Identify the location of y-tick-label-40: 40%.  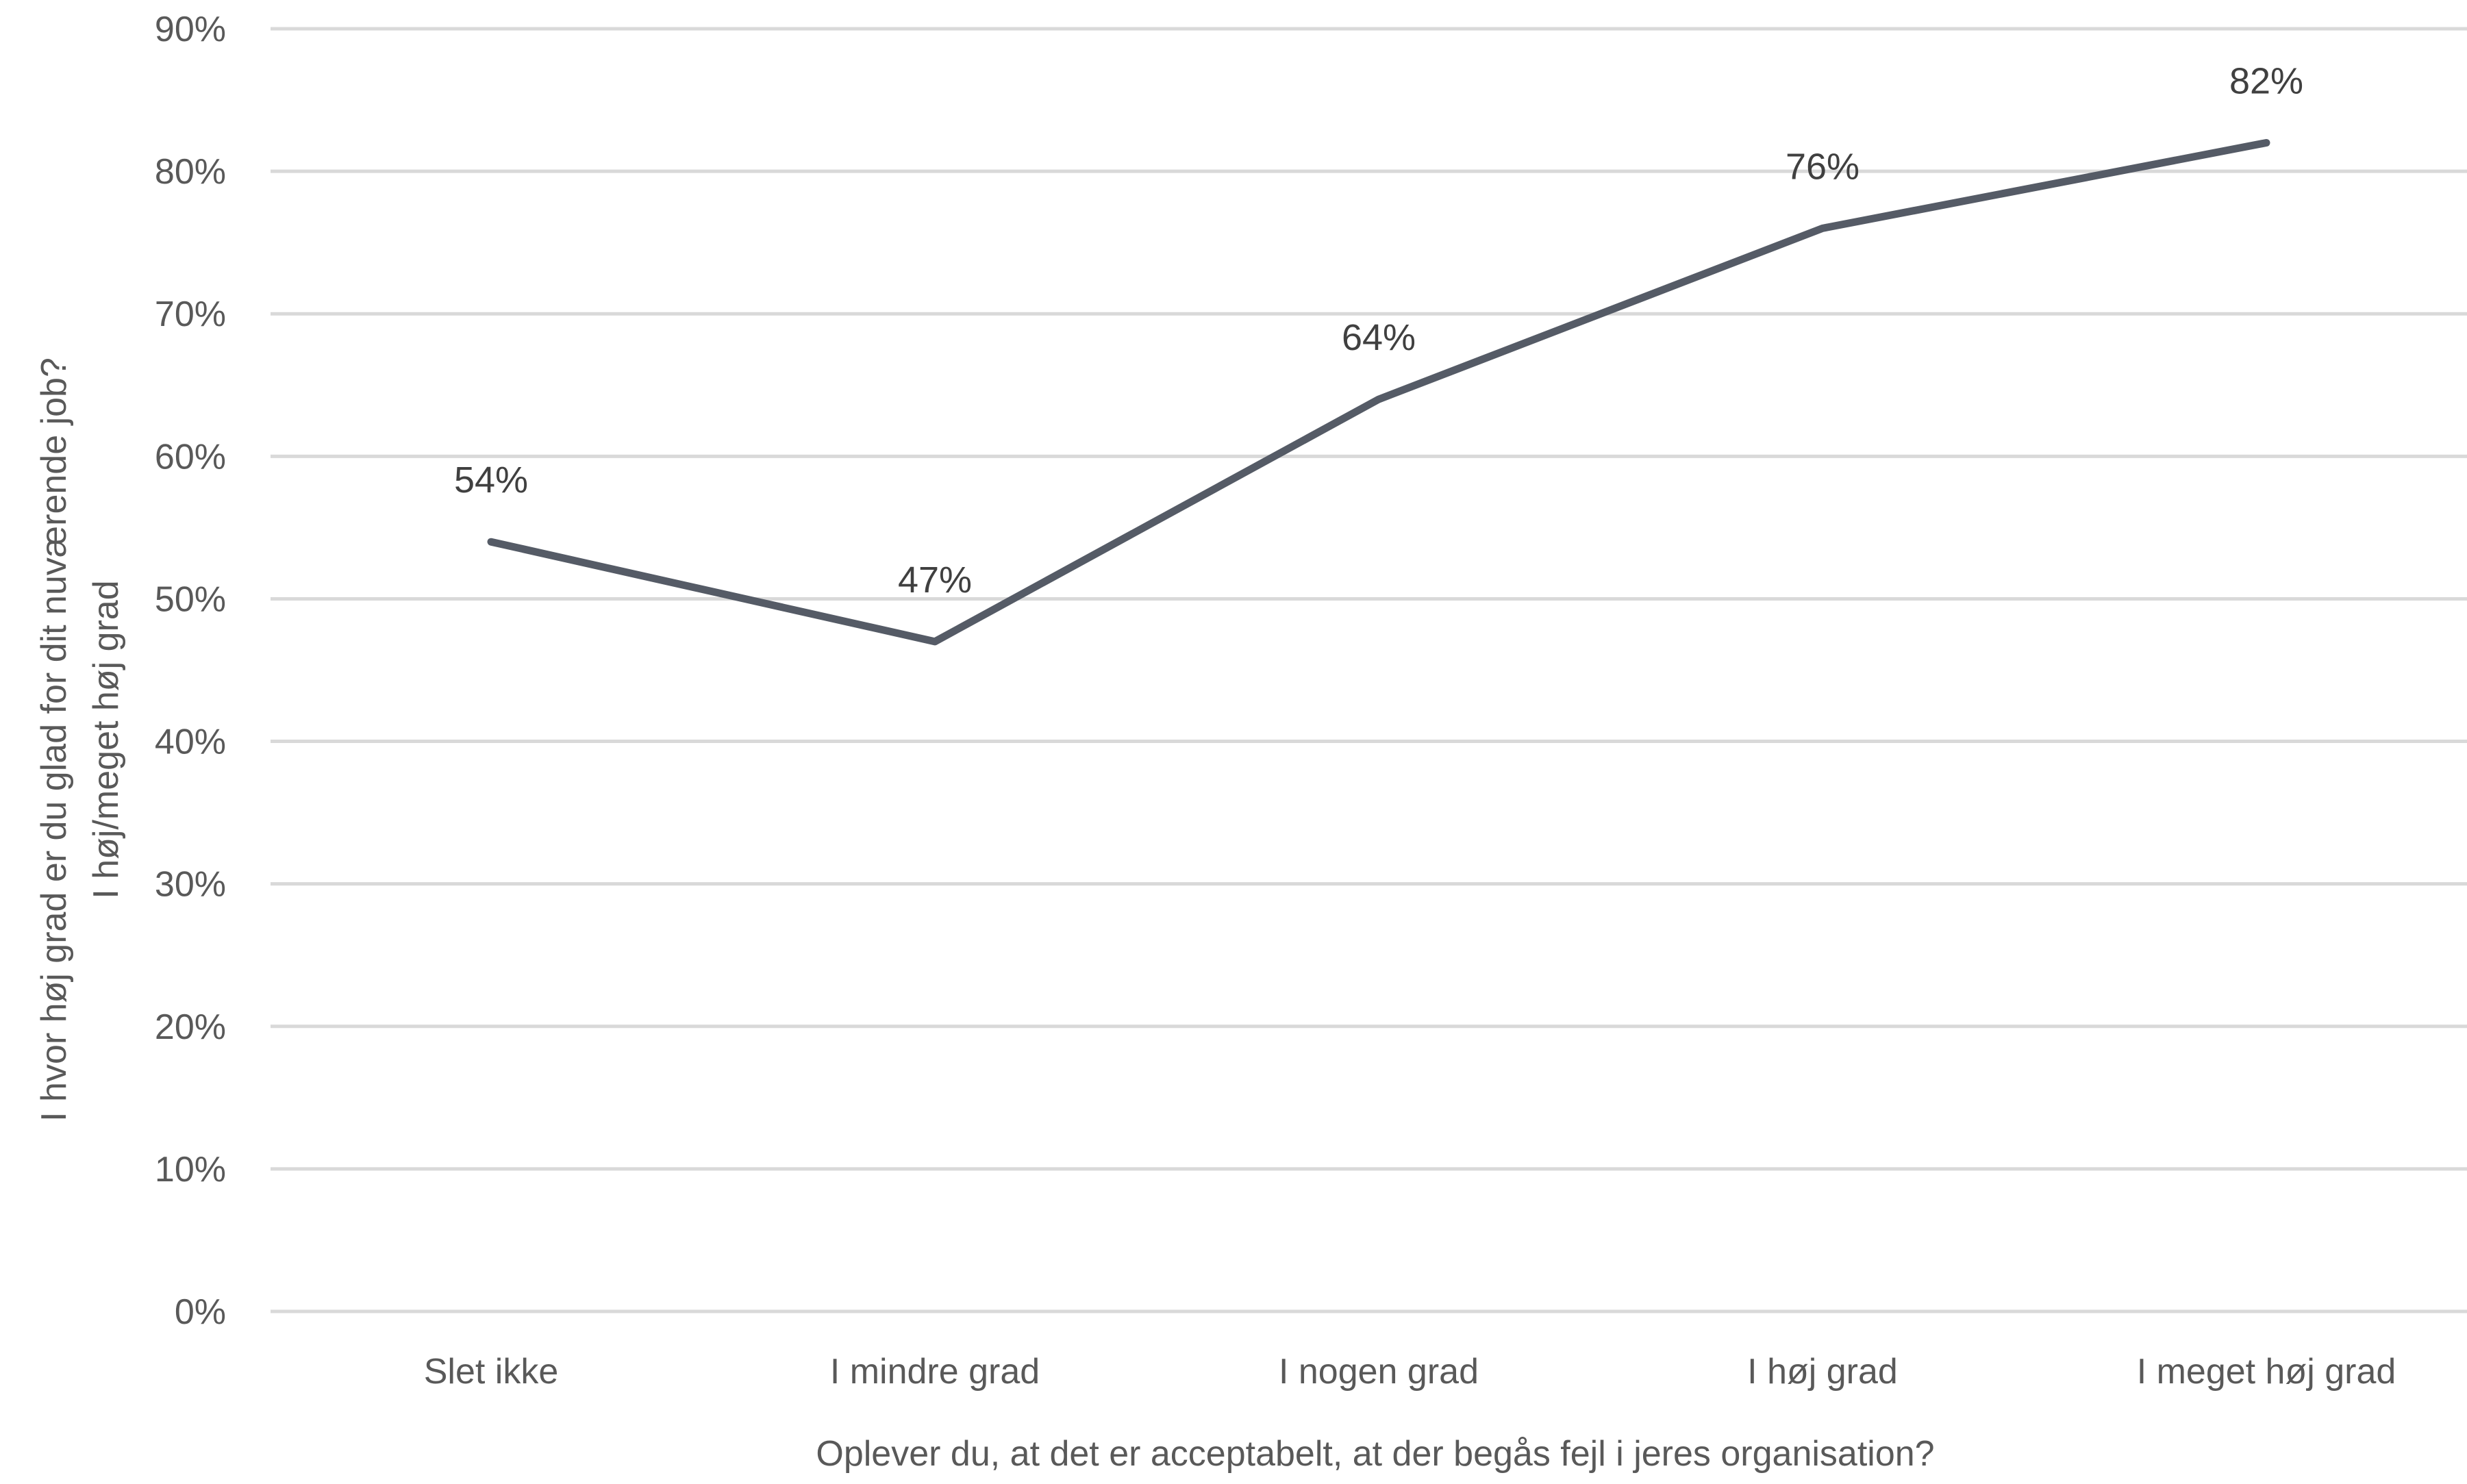
(190, 742).